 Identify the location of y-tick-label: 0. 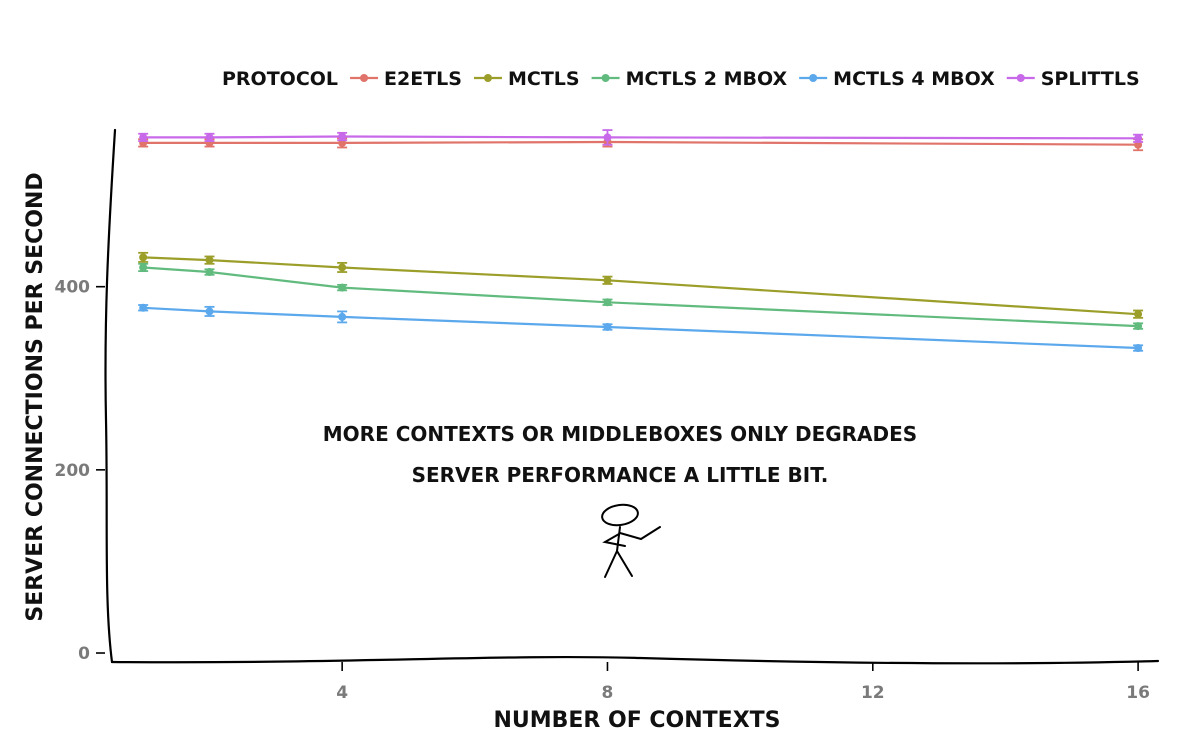
(84, 654).